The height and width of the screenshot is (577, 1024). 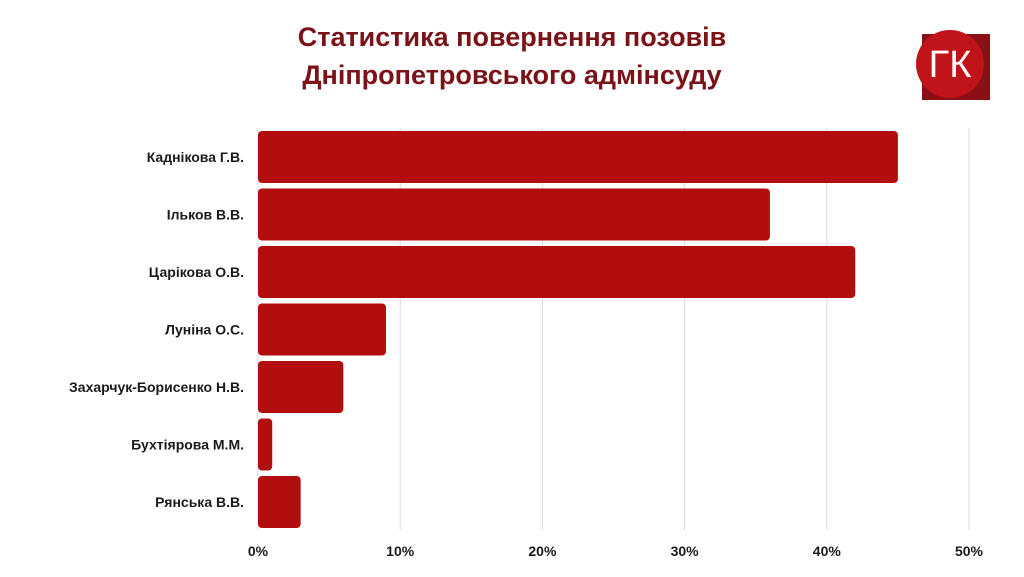 What do you see at coordinates (187, 445) in the screenshot?
I see `category-label: Бухтіярова М.М.` at bounding box center [187, 445].